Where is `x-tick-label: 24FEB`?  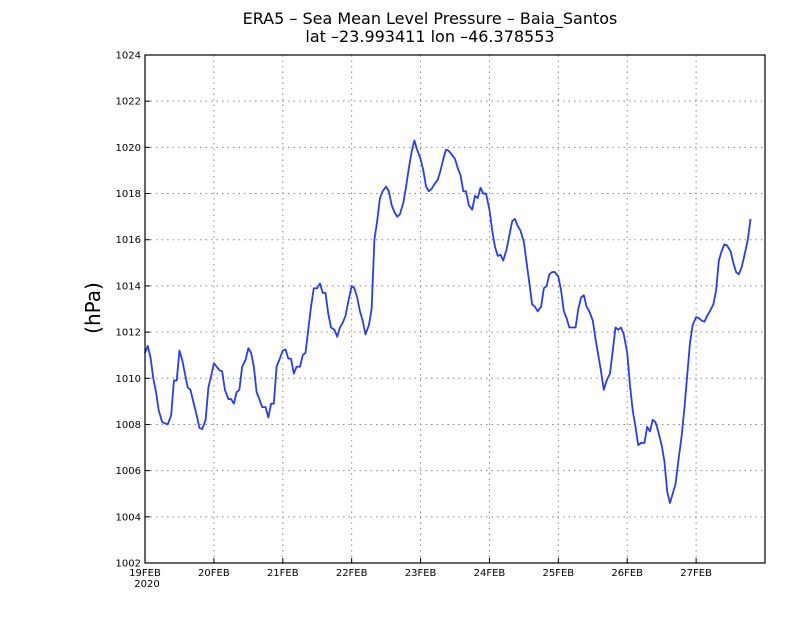 x-tick-label: 24FEB is located at coordinates (490, 573).